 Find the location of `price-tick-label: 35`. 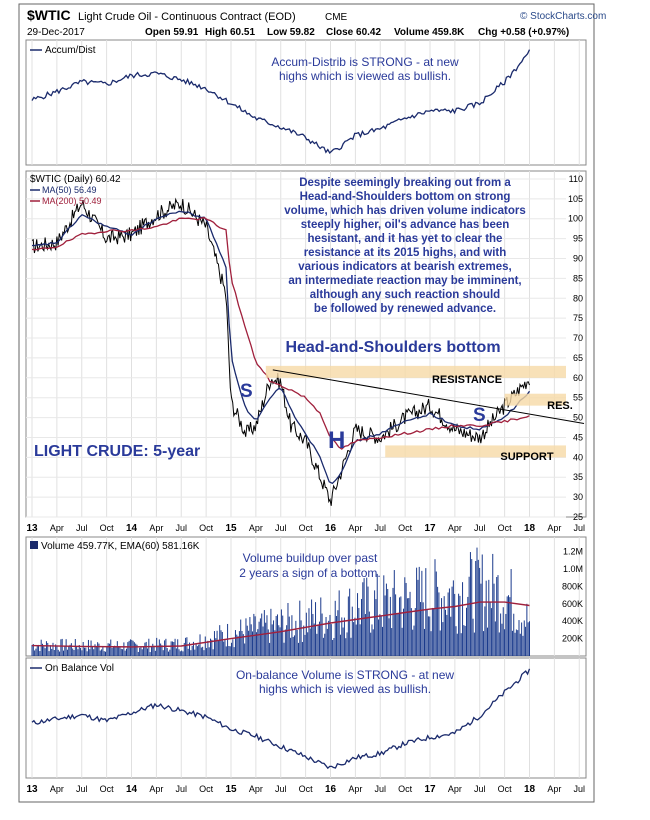

price-tick-label: 35 is located at coordinates (578, 477).